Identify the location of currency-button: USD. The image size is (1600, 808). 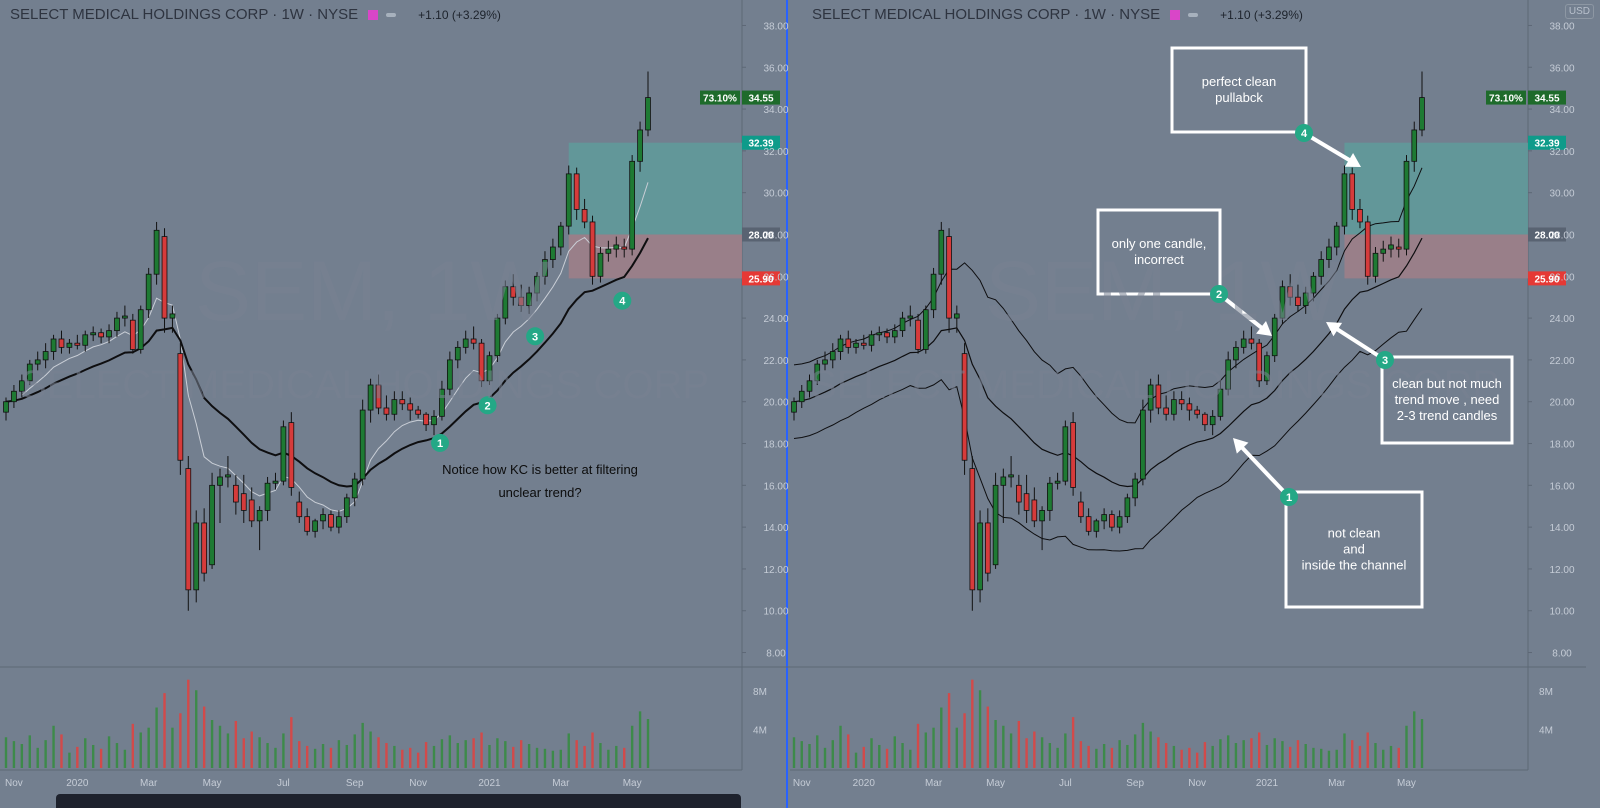
(1579, 11).